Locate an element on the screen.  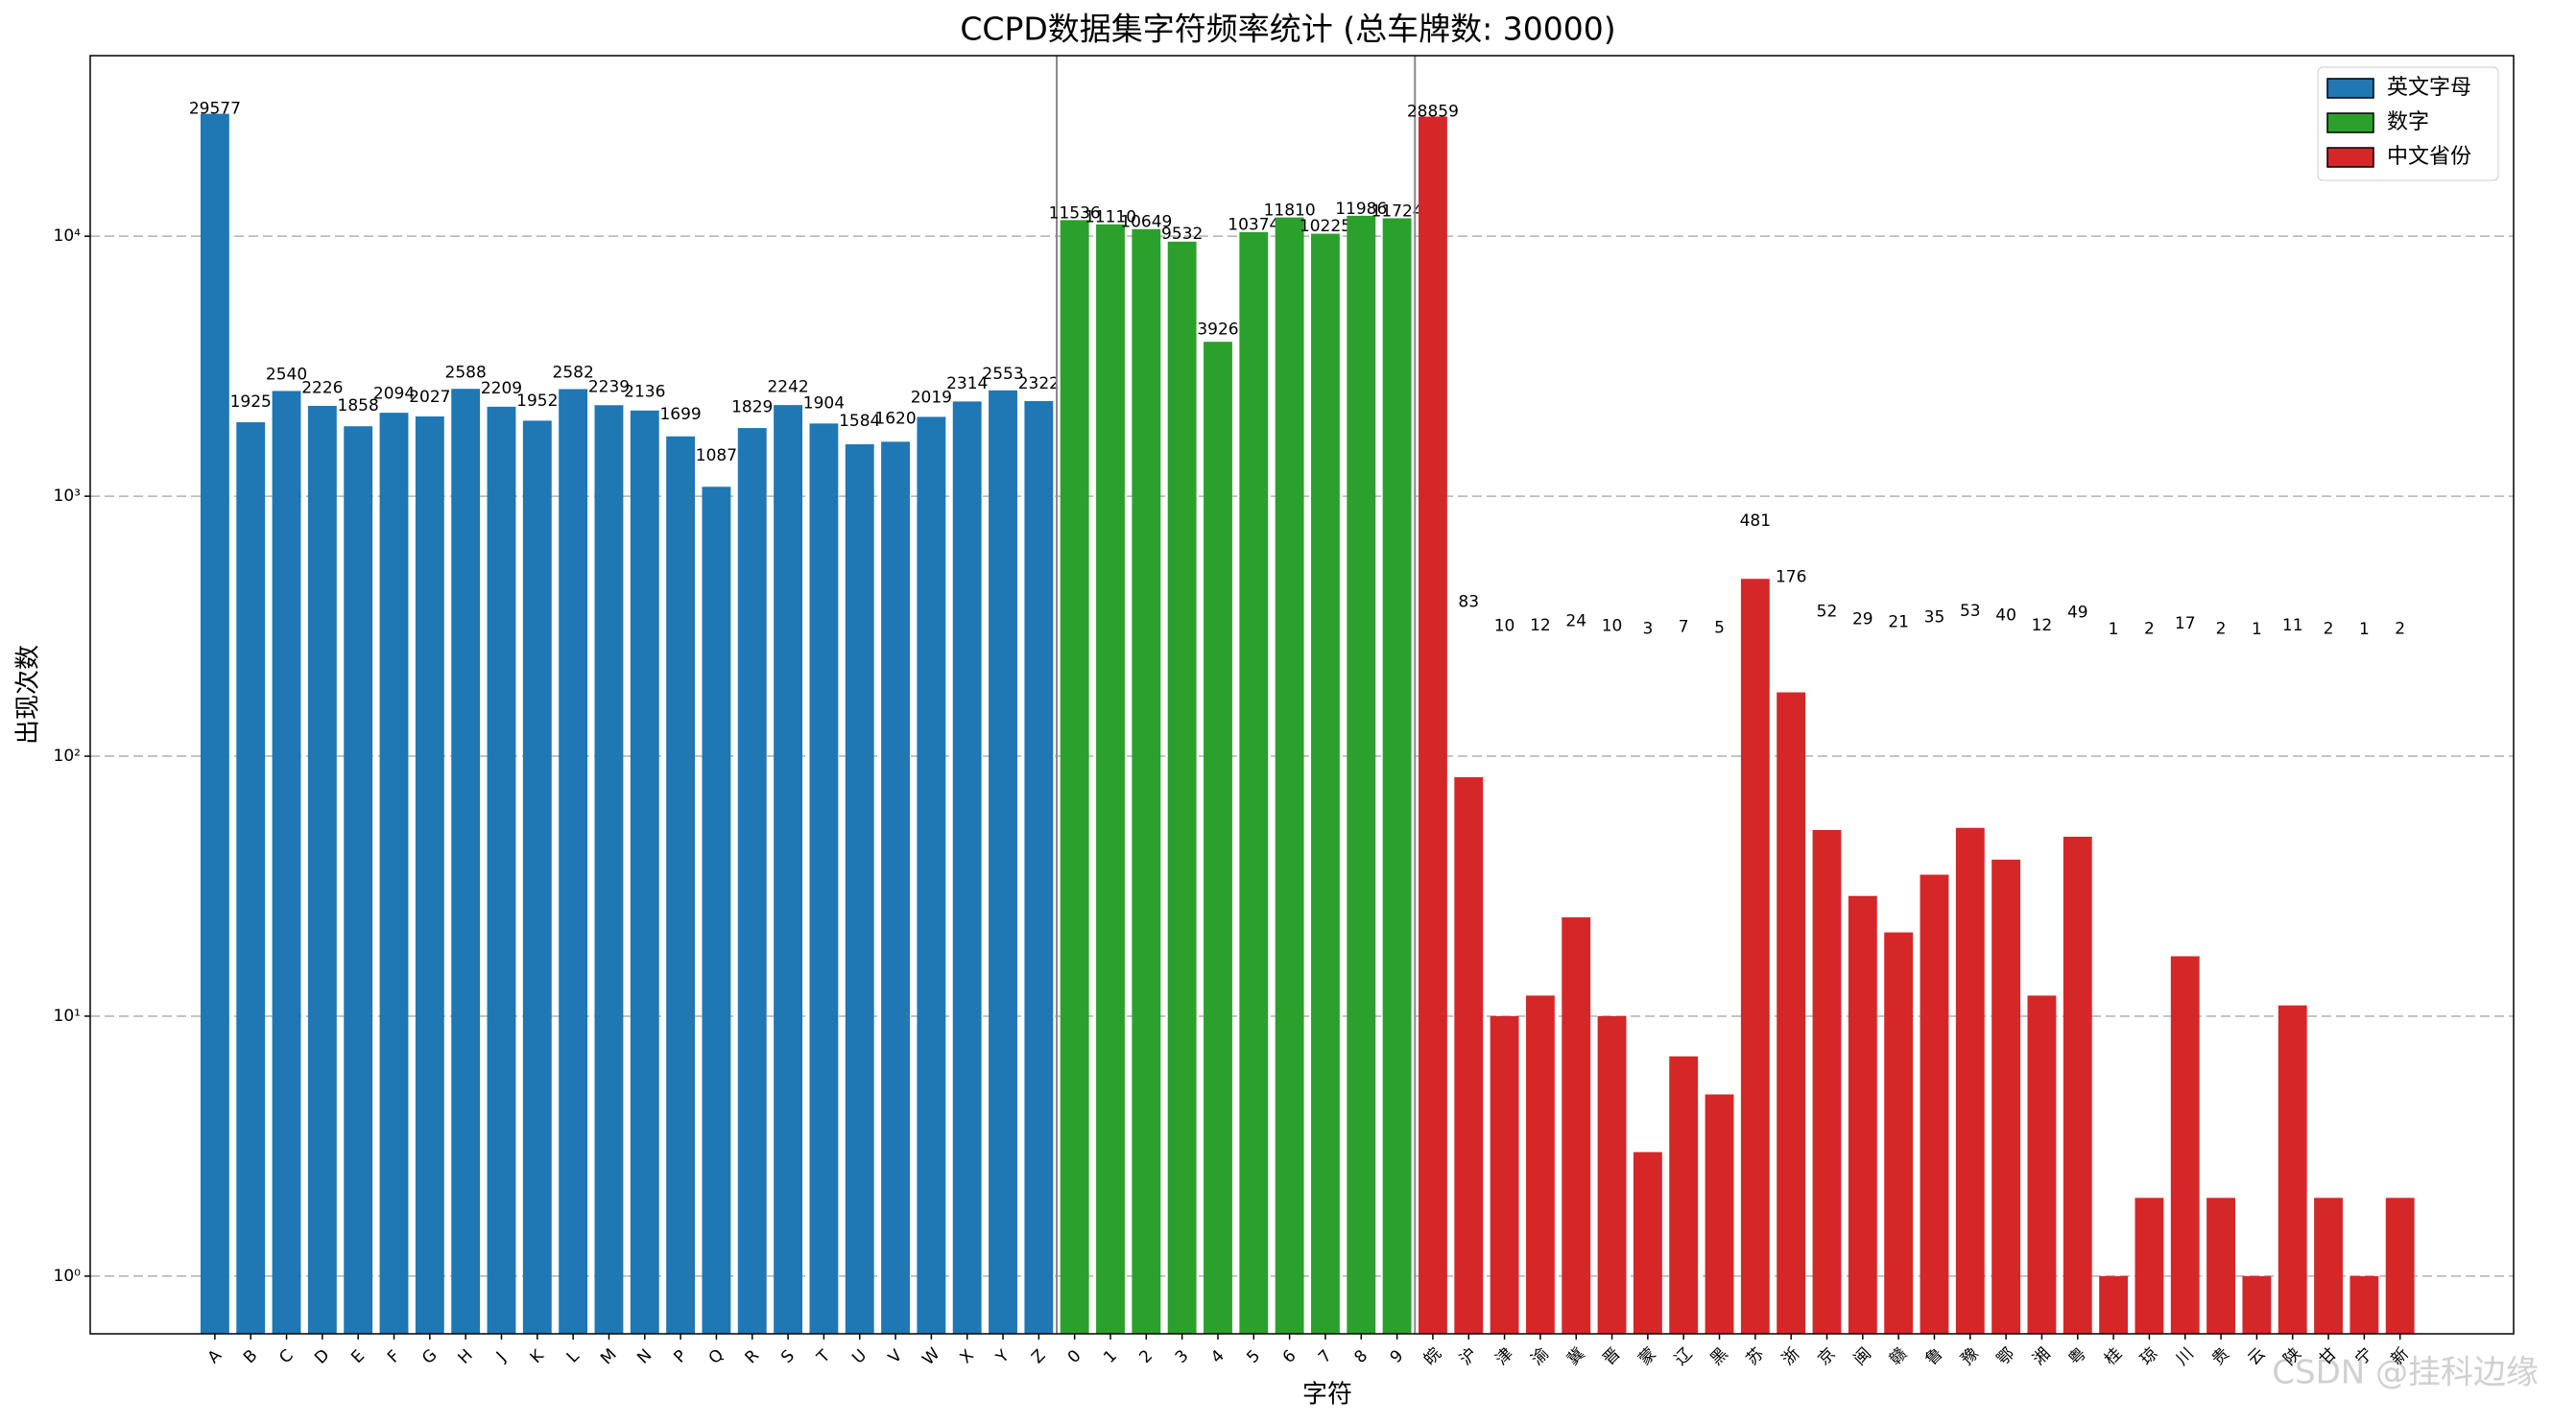
x-tick-label: 鄂 is located at coordinates (2005, 1356).